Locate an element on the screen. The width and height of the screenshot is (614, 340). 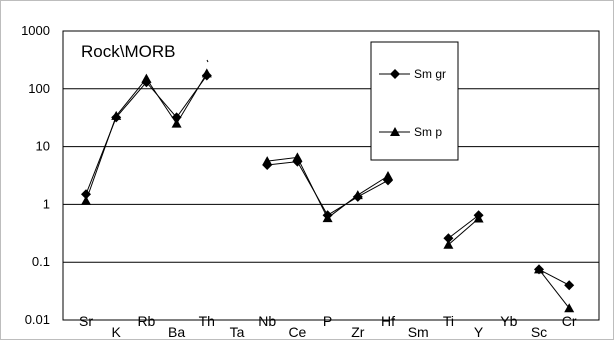
x-tick-label: Cr is located at coordinates (569, 321).